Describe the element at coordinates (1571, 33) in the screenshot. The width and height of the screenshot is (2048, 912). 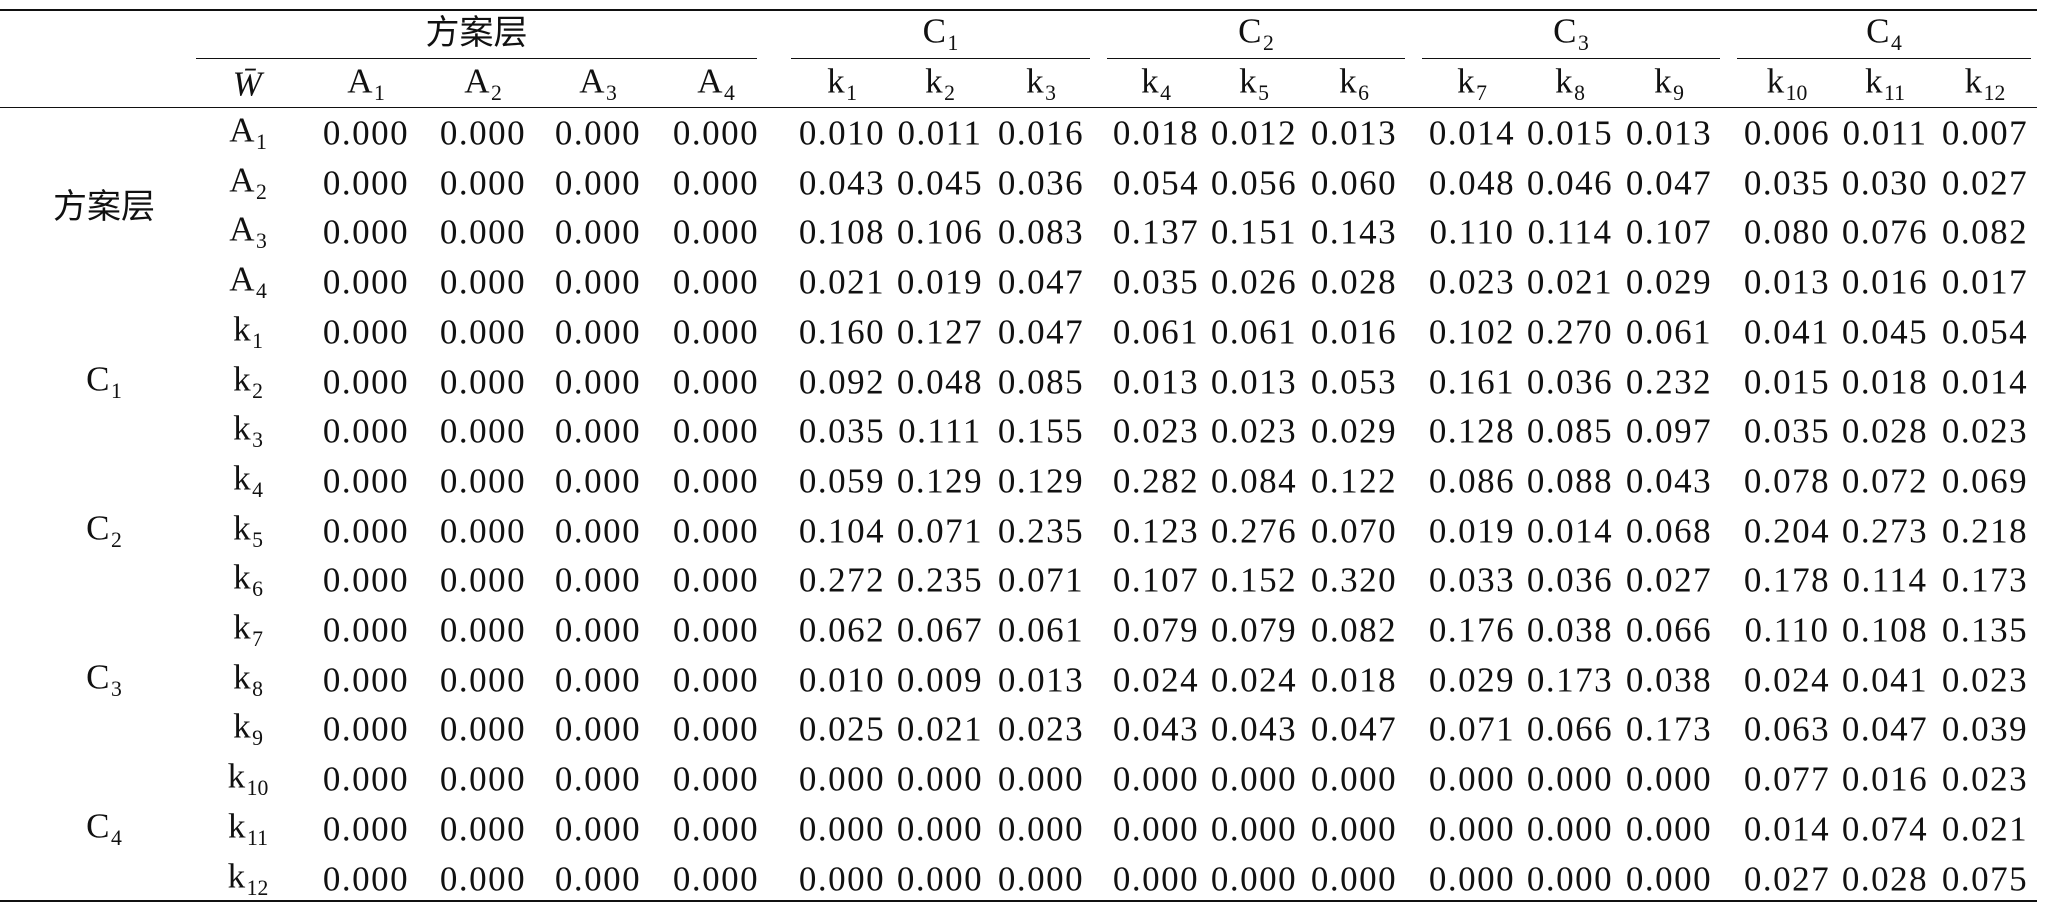
I see `group-header: C3` at that location.